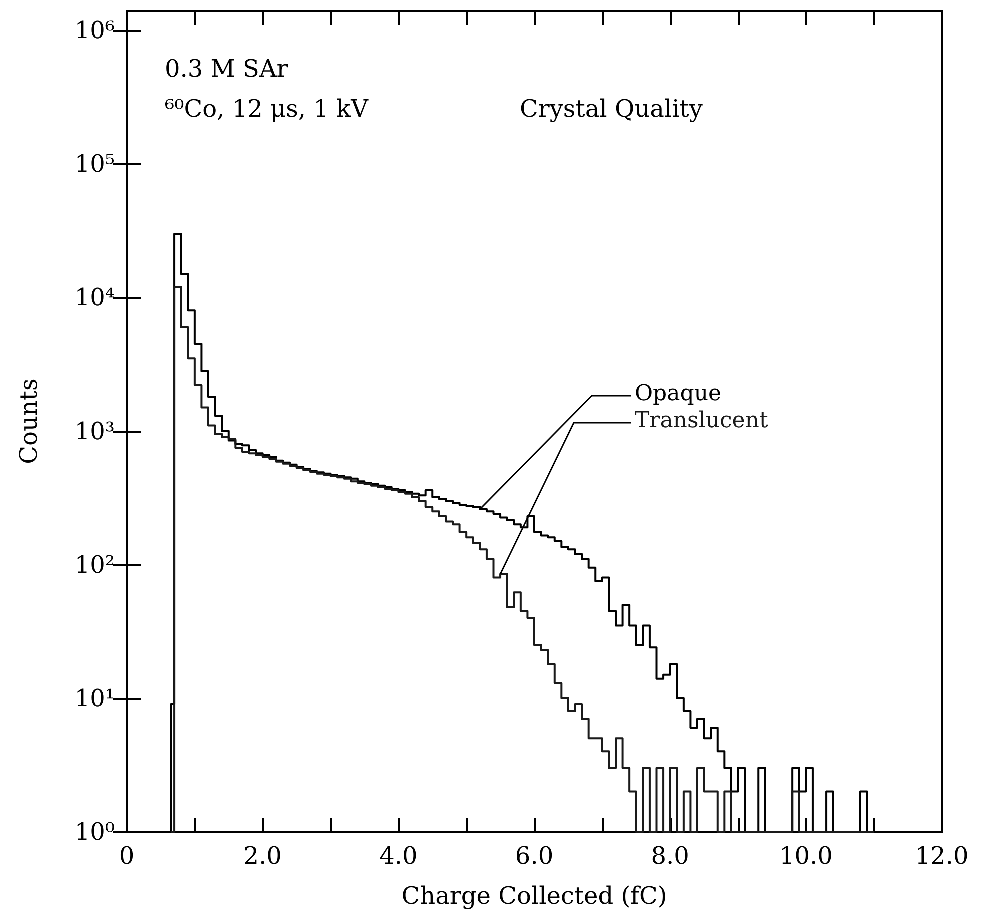  I want to click on y-tick-label: 10⁵, so click(94, 164).